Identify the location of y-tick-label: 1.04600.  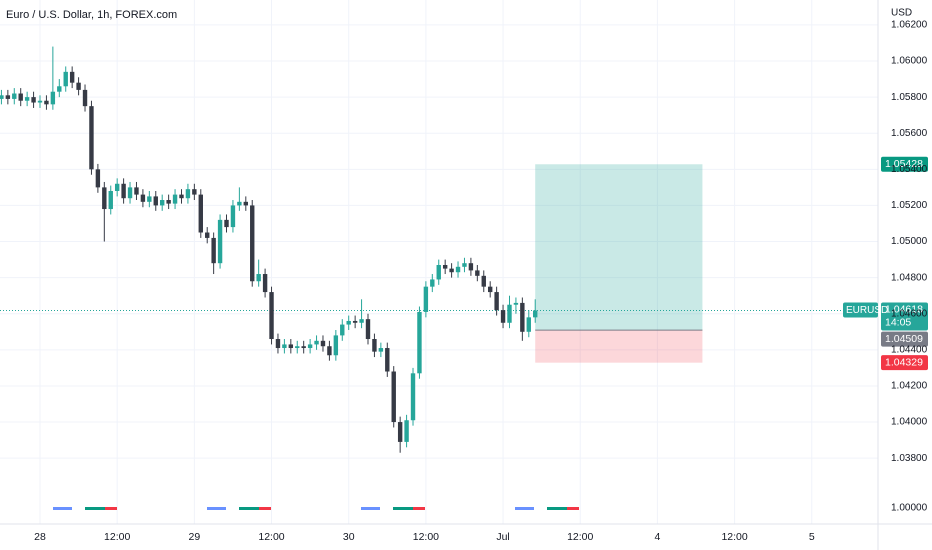
(909, 313).